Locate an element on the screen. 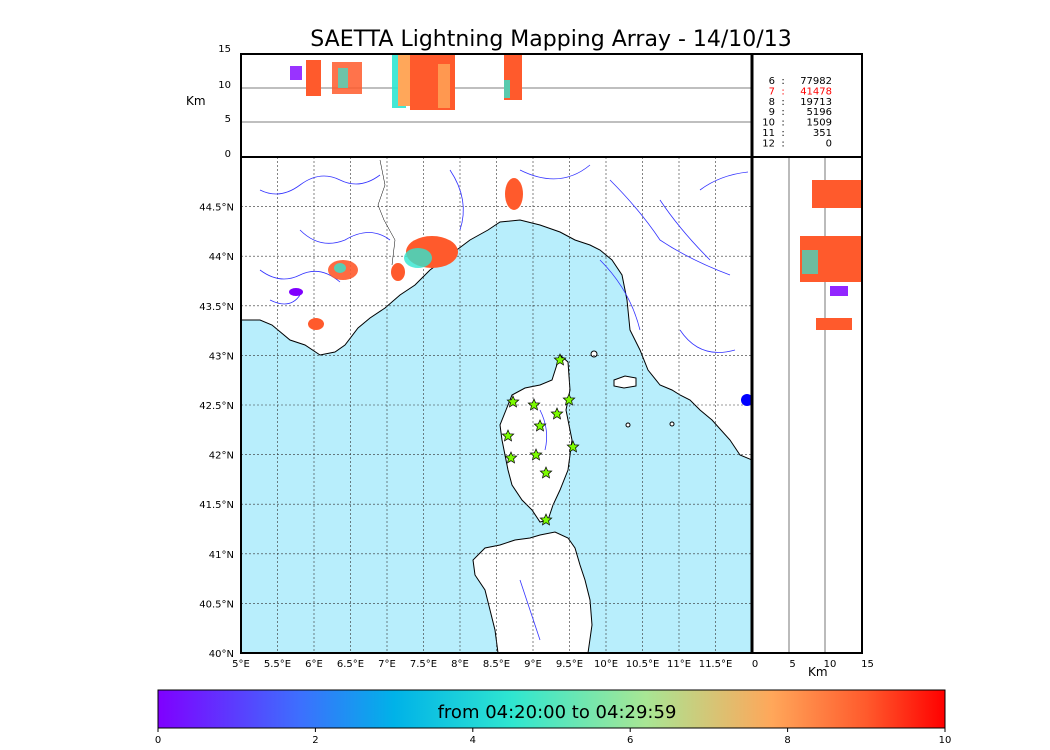 This screenshot has width=1050, height=750. longitude-tick-label: 11.5°E is located at coordinates (716, 664).